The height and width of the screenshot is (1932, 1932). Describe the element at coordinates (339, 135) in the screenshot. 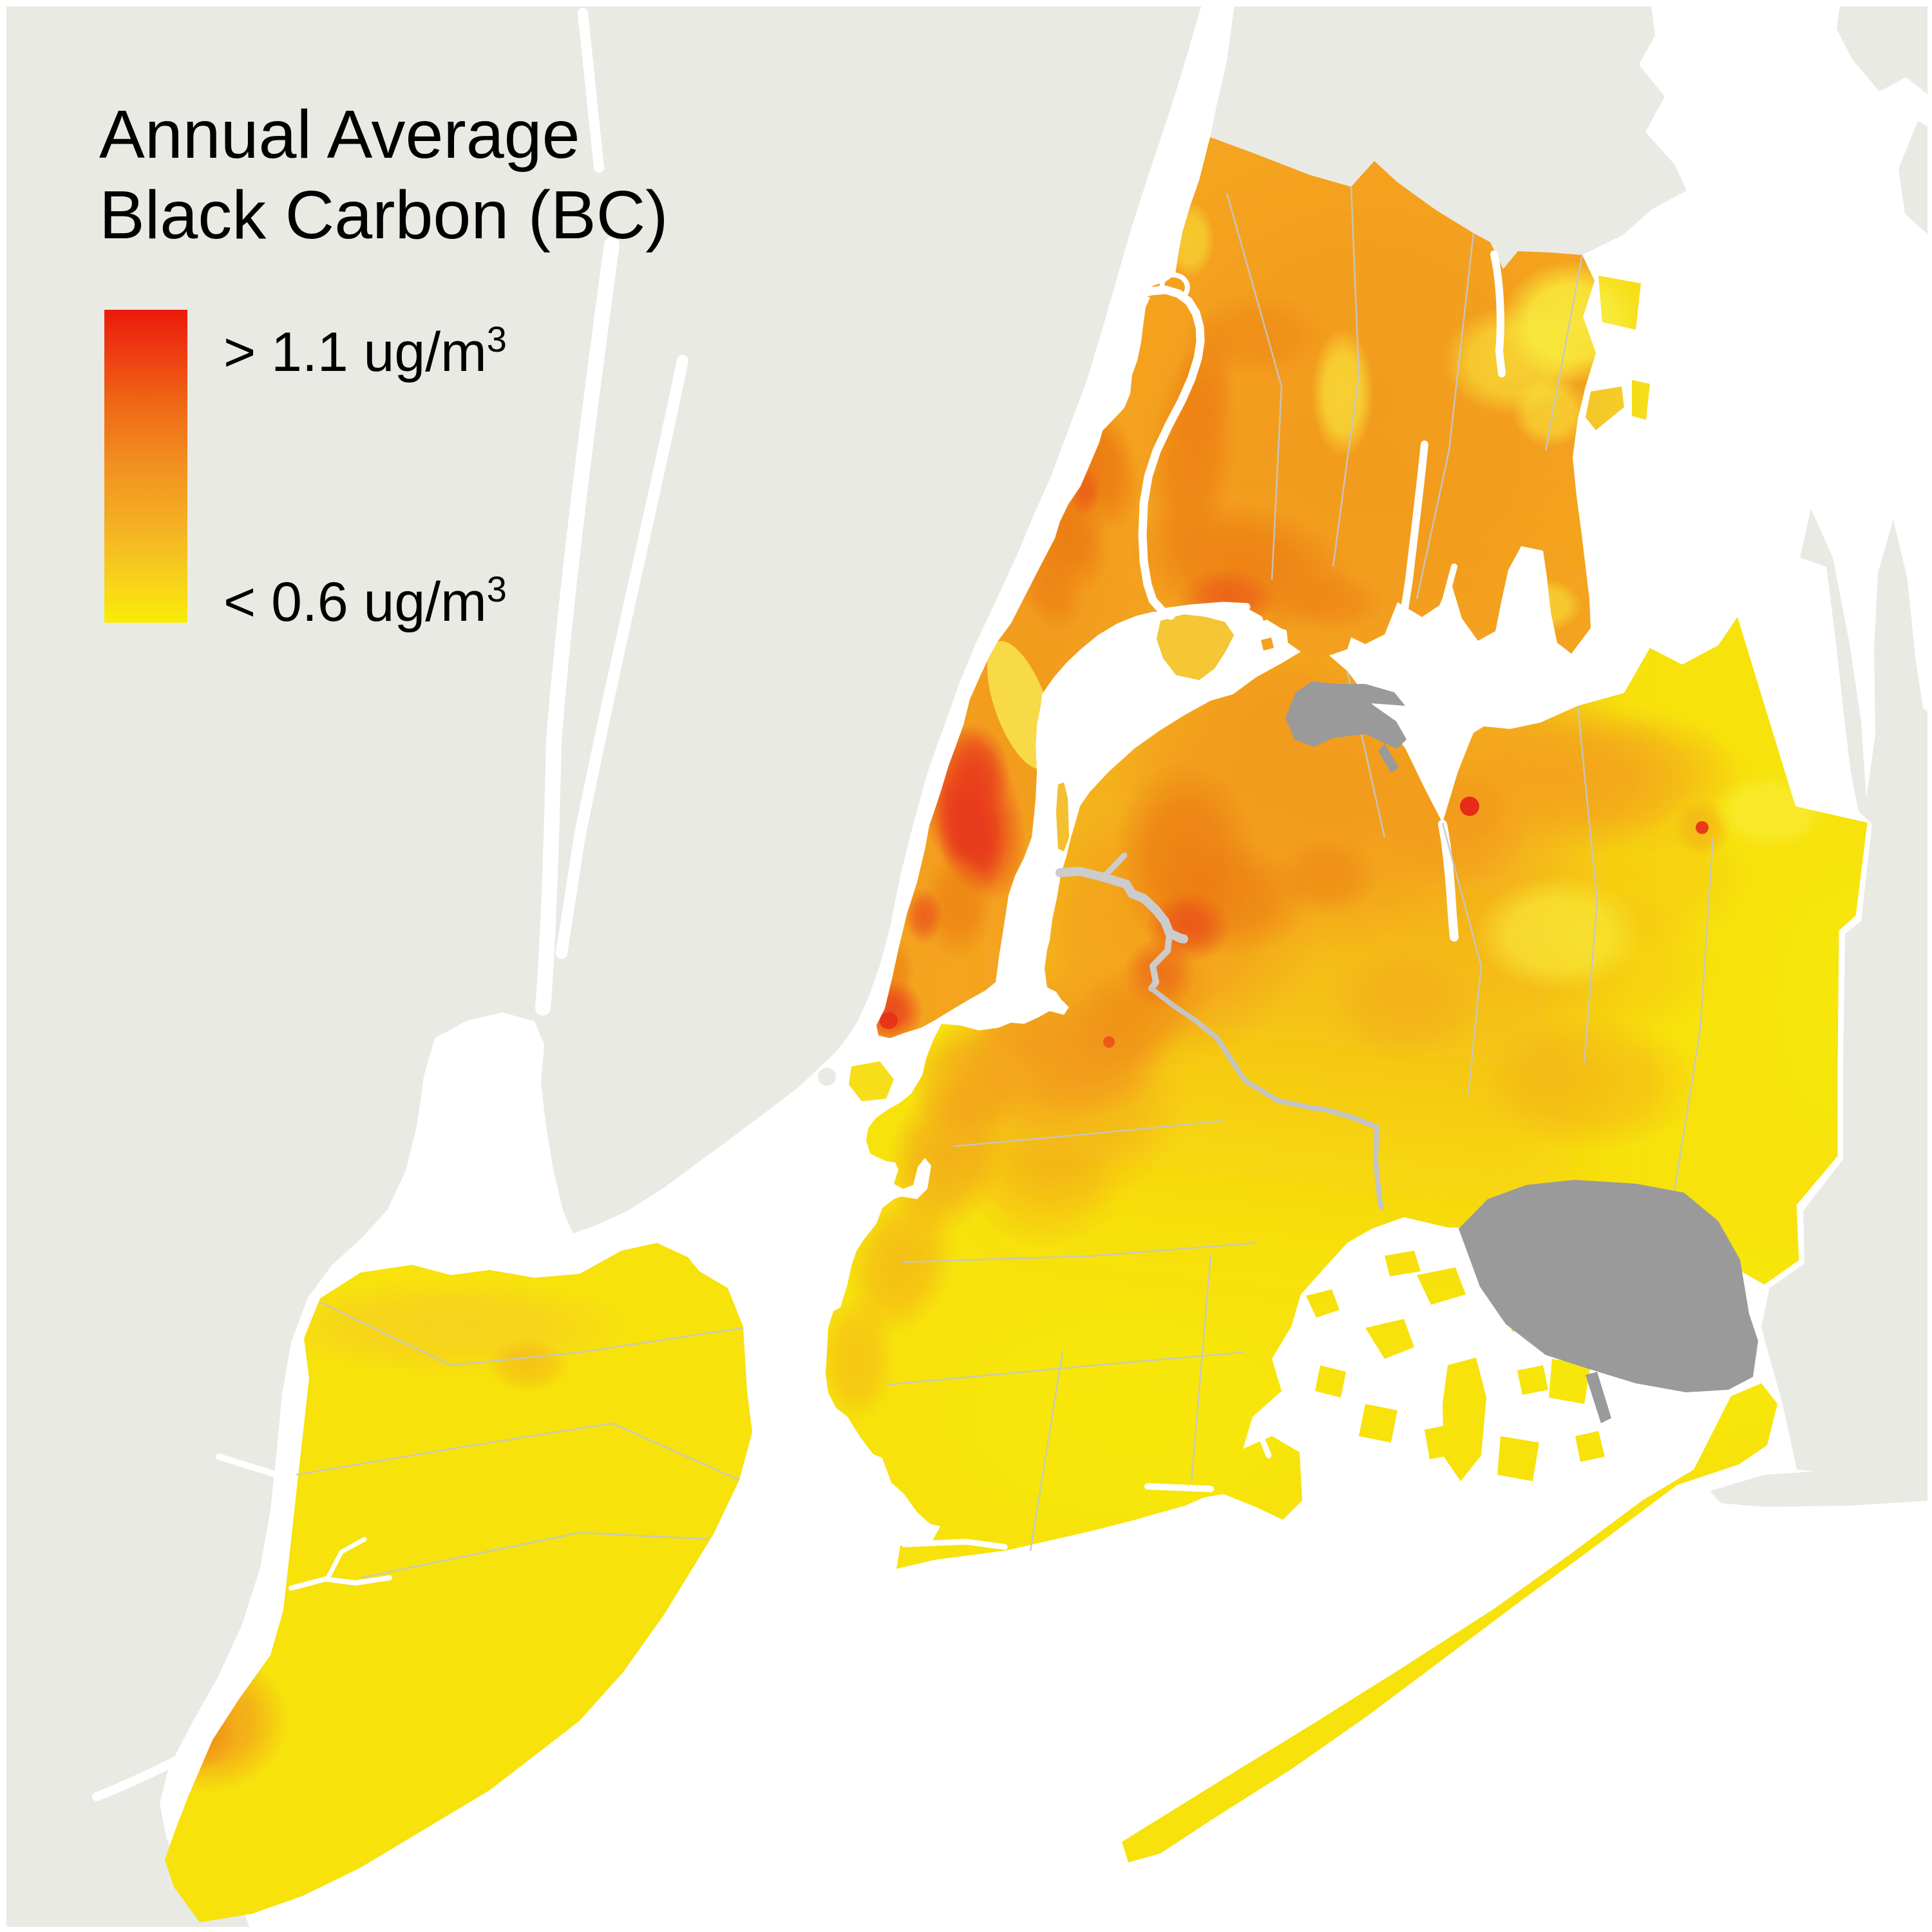

I see `svg-text: Annual Average` at that location.